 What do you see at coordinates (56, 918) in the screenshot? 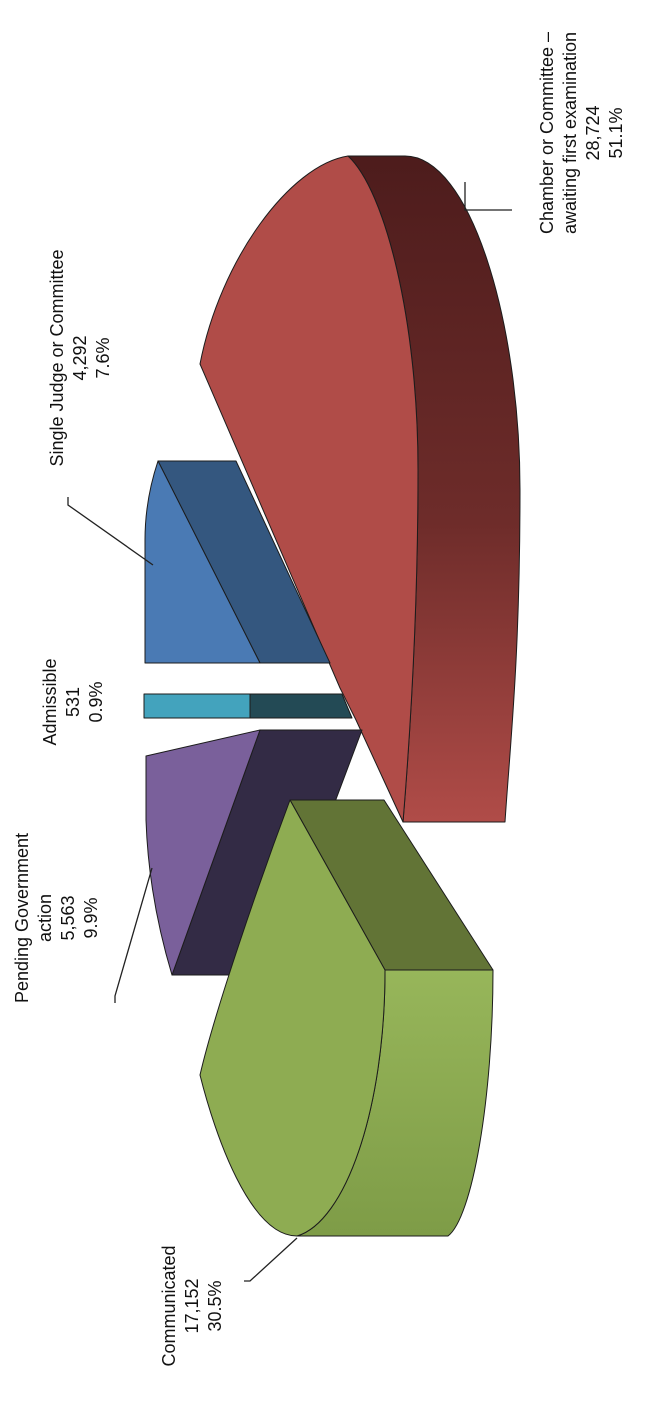
I see `label-pending: Pending Government action 5,563 9.9%` at bounding box center [56, 918].